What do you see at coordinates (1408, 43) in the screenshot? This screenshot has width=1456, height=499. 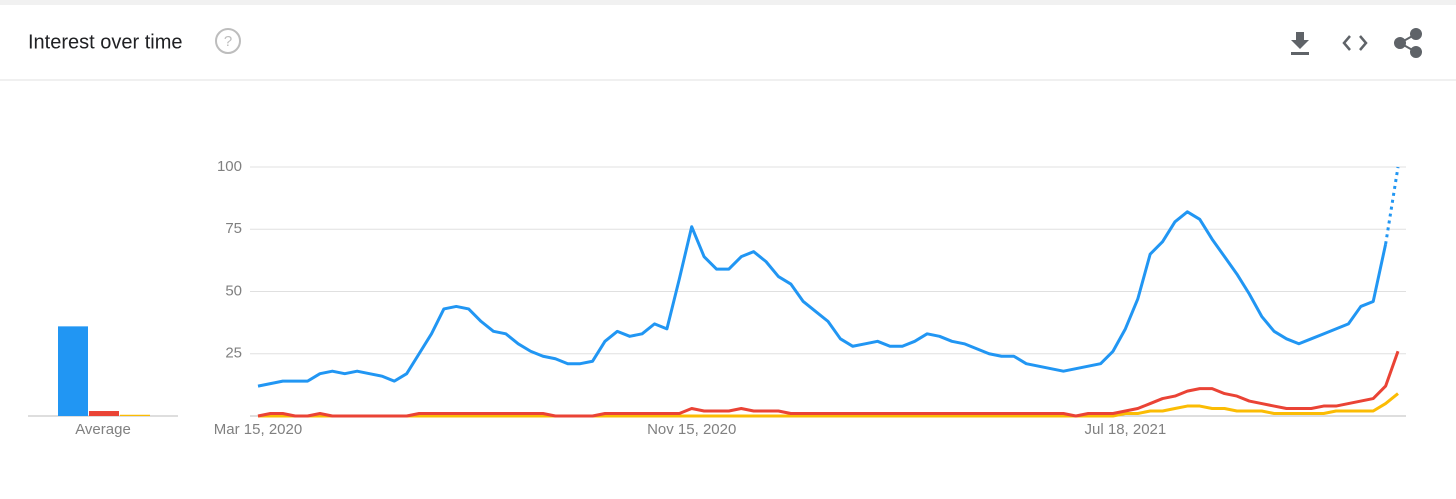 I see `share-icon` at bounding box center [1408, 43].